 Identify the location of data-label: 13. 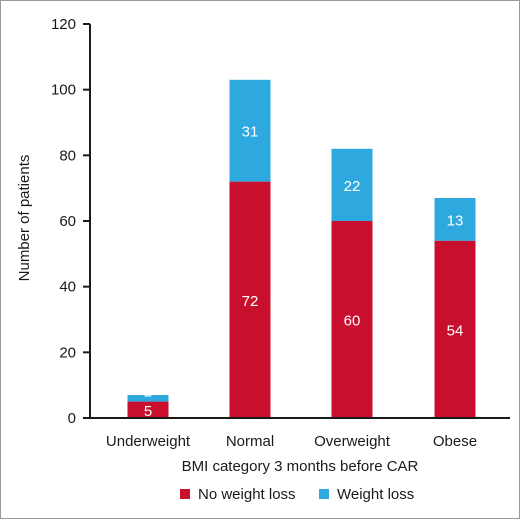
(455, 220).